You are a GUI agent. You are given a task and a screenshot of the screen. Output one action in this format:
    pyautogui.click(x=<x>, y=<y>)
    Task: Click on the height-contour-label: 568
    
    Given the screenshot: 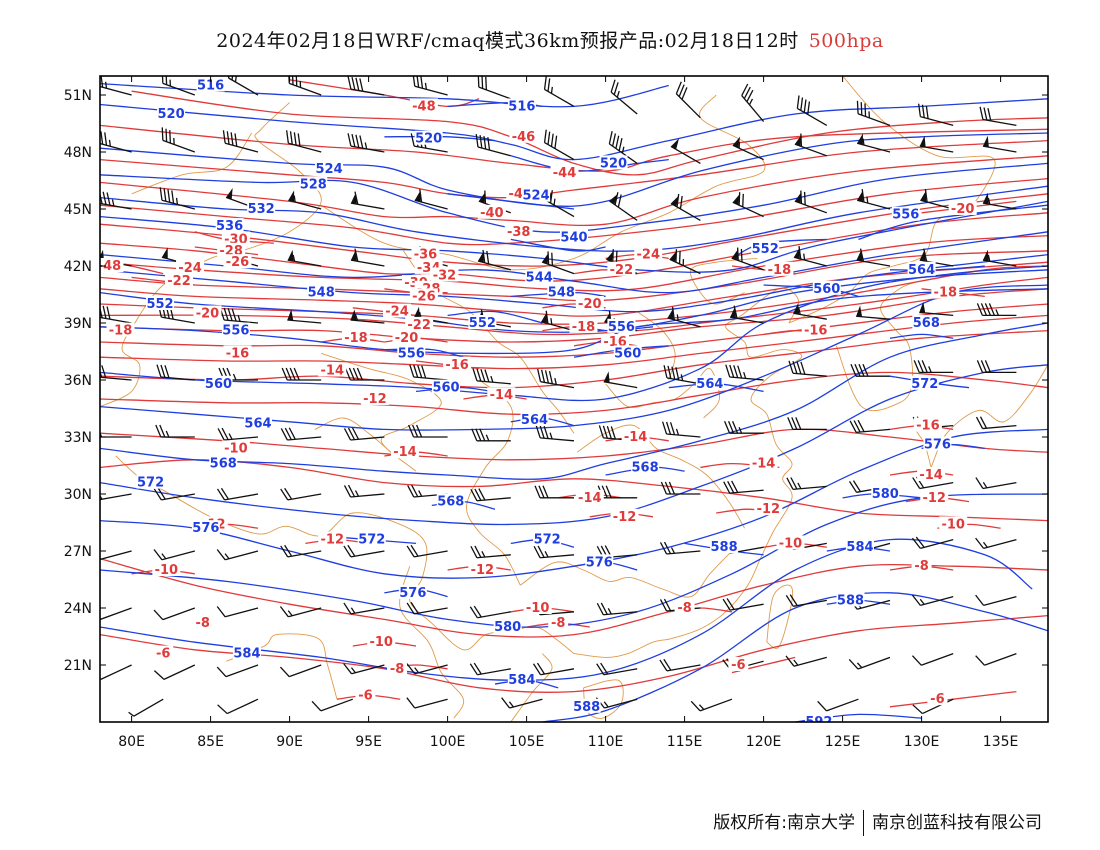 What is the action you would take?
    pyautogui.click(x=645, y=467)
    